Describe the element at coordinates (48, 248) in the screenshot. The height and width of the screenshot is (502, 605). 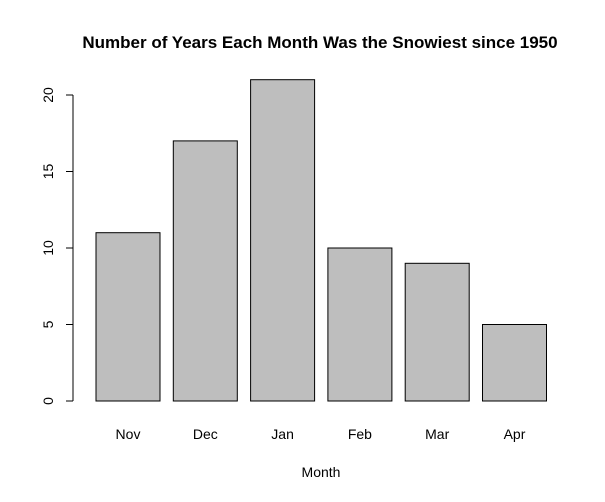
I see `y-tick-label-10: 10` at that location.